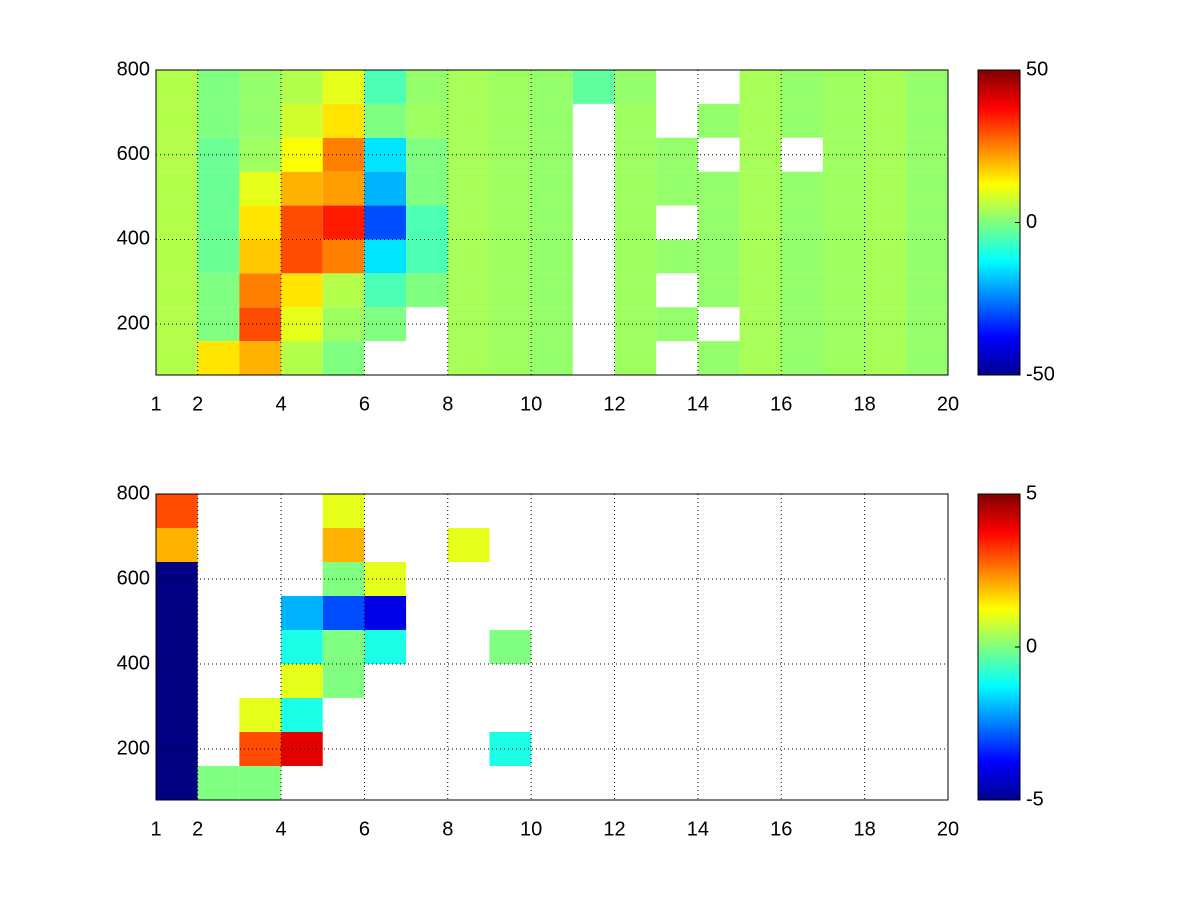 This screenshot has width=1200, height=900. I want to click on y-tick-label: 800, so click(133, 493).